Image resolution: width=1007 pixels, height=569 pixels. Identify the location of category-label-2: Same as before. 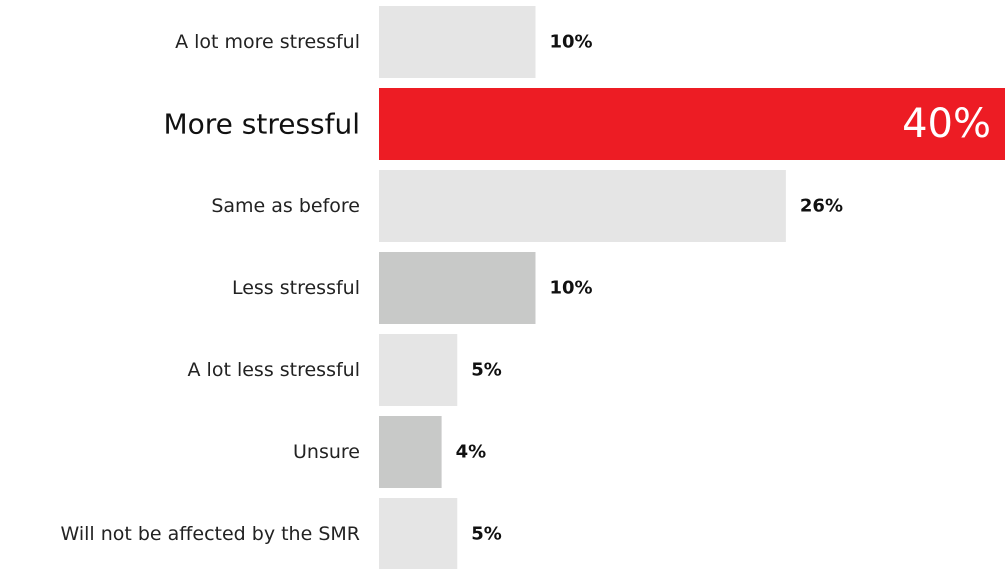
(285, 206).